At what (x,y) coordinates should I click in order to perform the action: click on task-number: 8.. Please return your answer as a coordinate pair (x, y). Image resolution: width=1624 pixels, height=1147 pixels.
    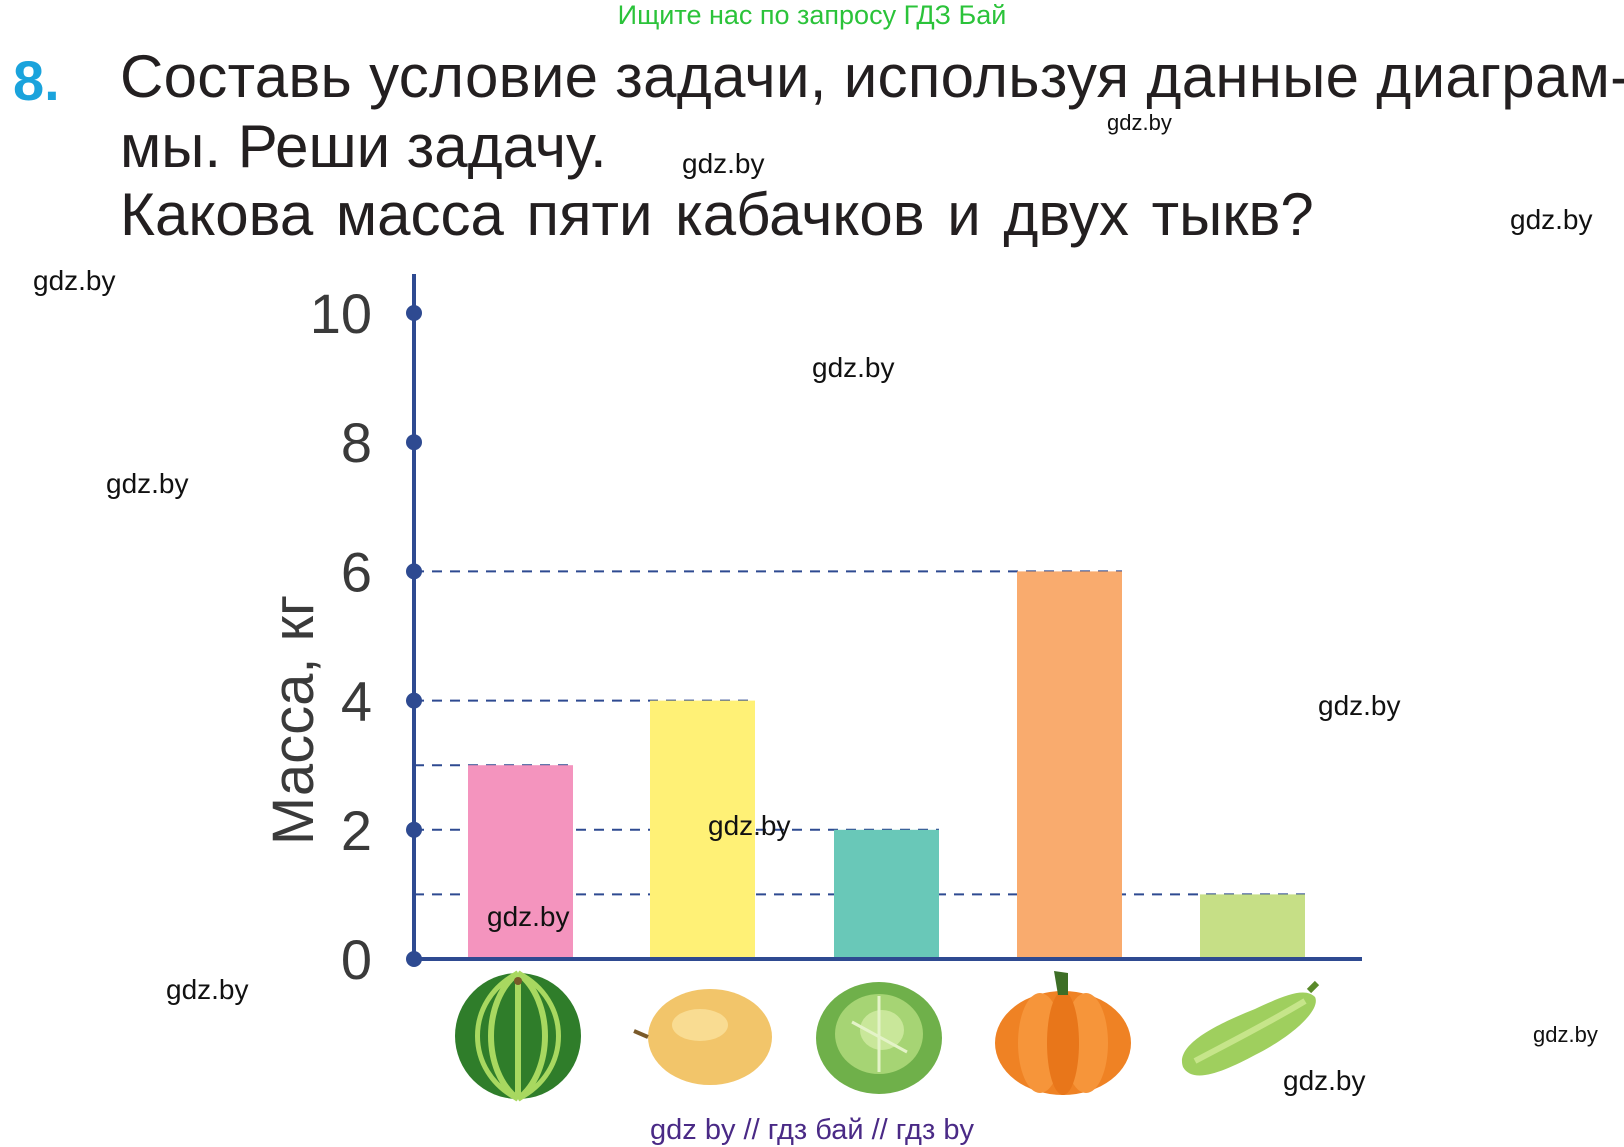
    Looking at the image, I should click on (36, 80).